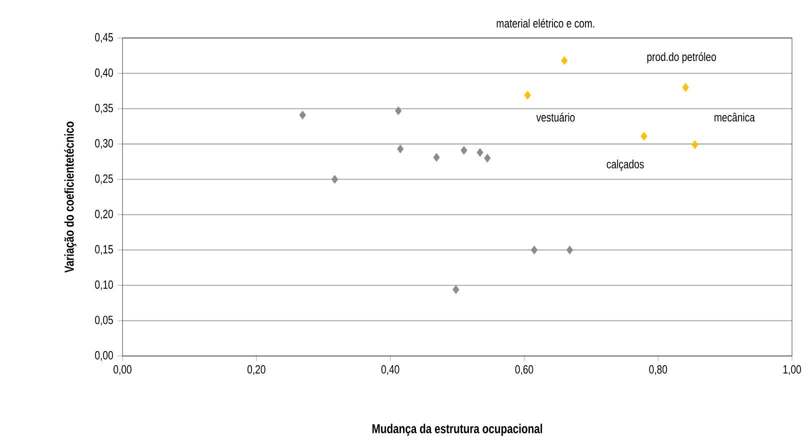  I want to click on y-tick-label: 0,40, so click(104, 73).